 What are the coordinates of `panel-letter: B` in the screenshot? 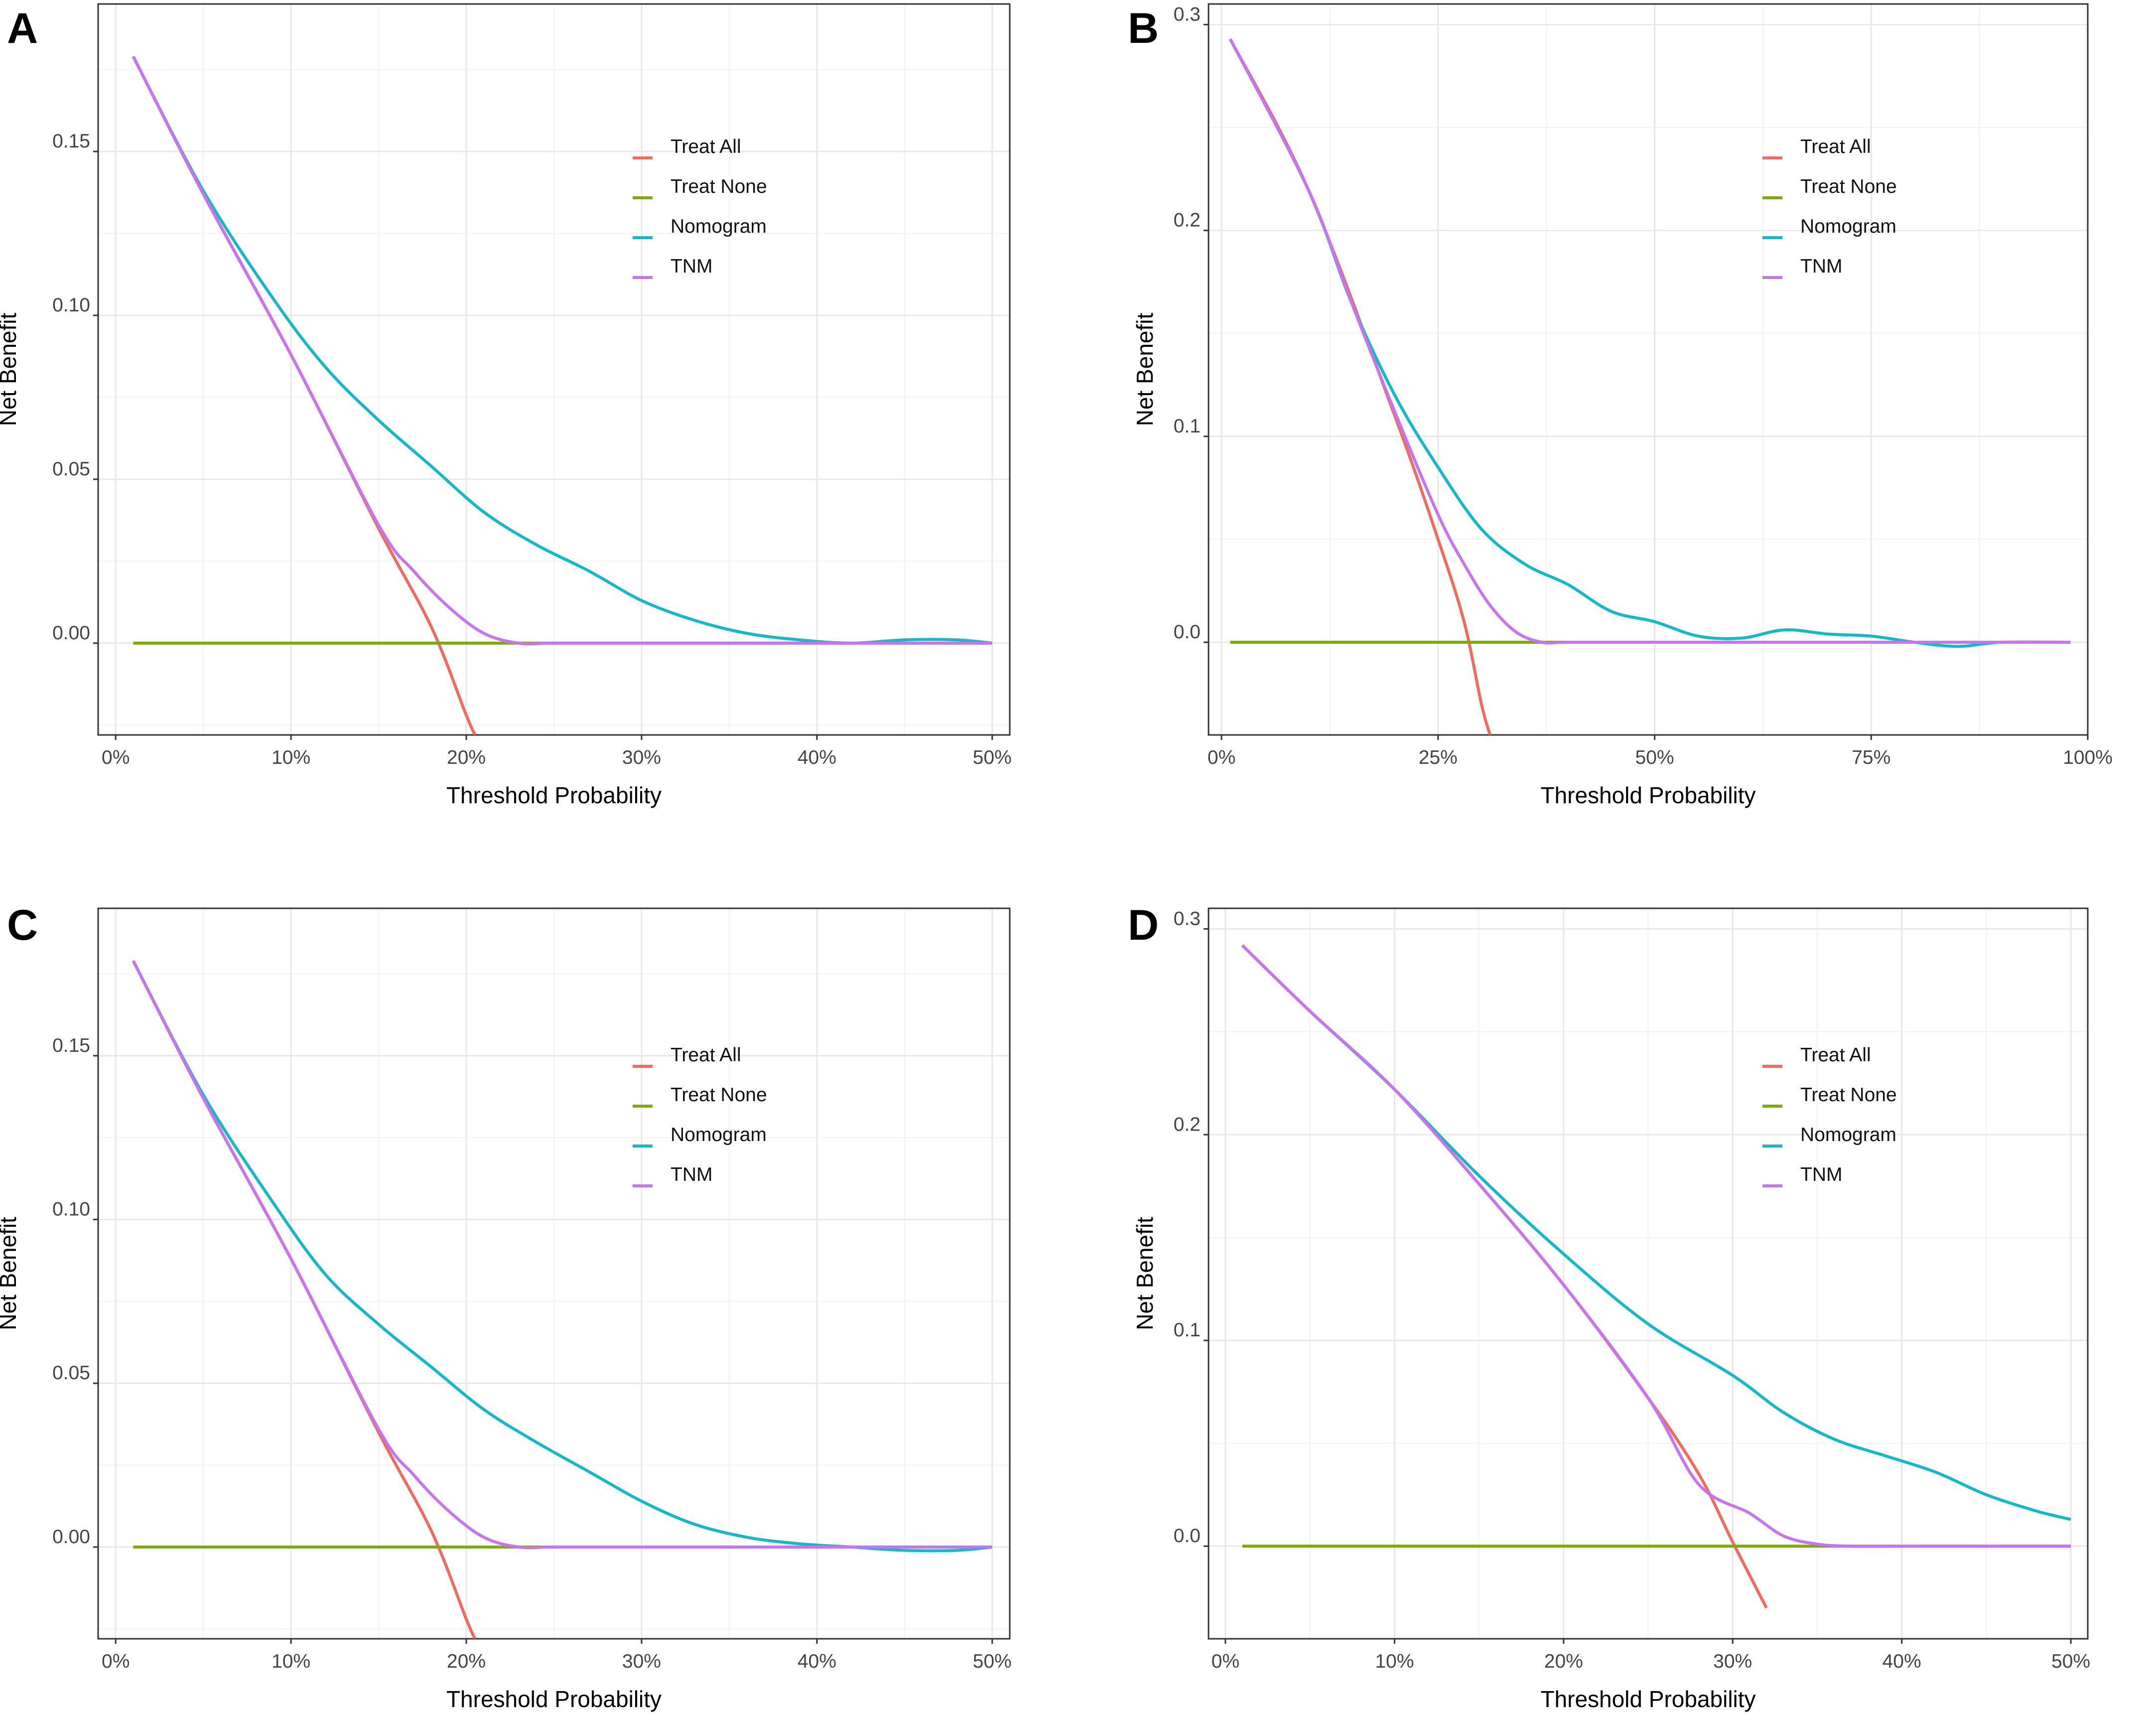 It's located at (1143, 28).